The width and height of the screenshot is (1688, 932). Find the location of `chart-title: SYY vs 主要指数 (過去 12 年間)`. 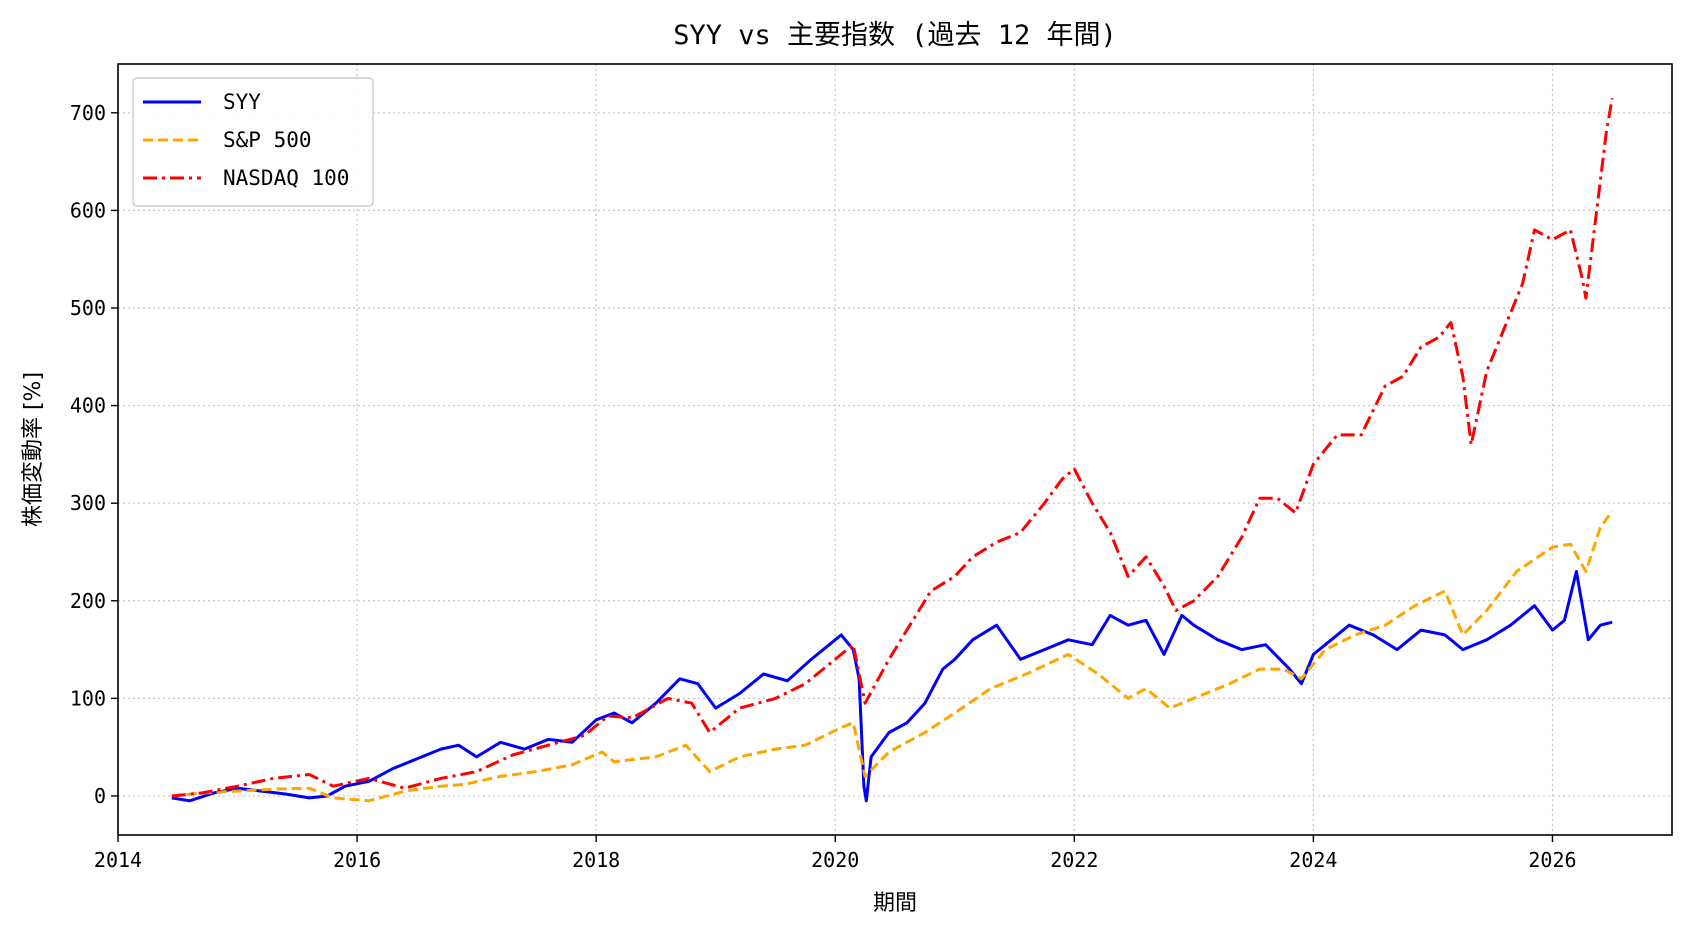

chart-title: SYY vs 主要指数 (過去 12 年間) is located at coordinates (895, 35).